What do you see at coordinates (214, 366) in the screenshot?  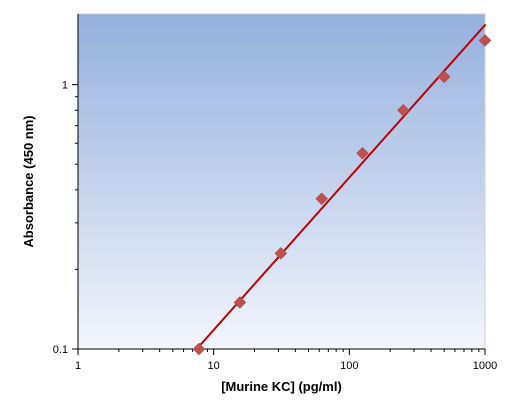 I see `x-tick-label: 10` at bounding box center [214, 366].